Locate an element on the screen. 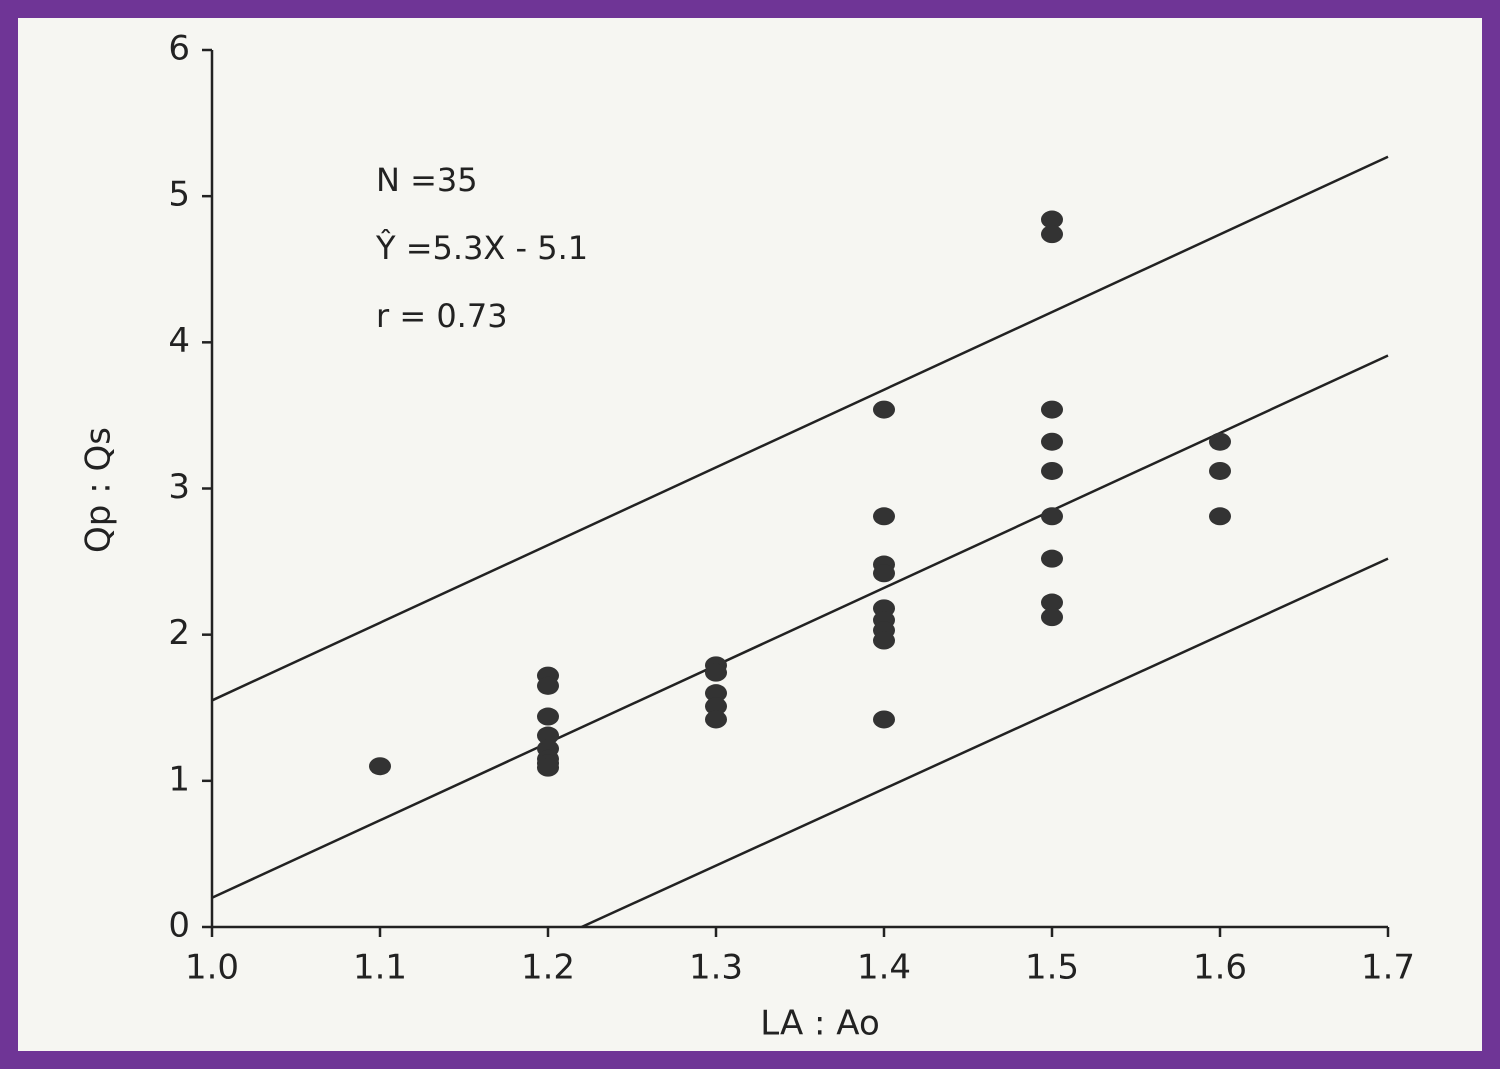 Image resolution: width=1500 pixels, height=1069 pixels. y-tick-label: 0 is located at coordinates (179, 926).